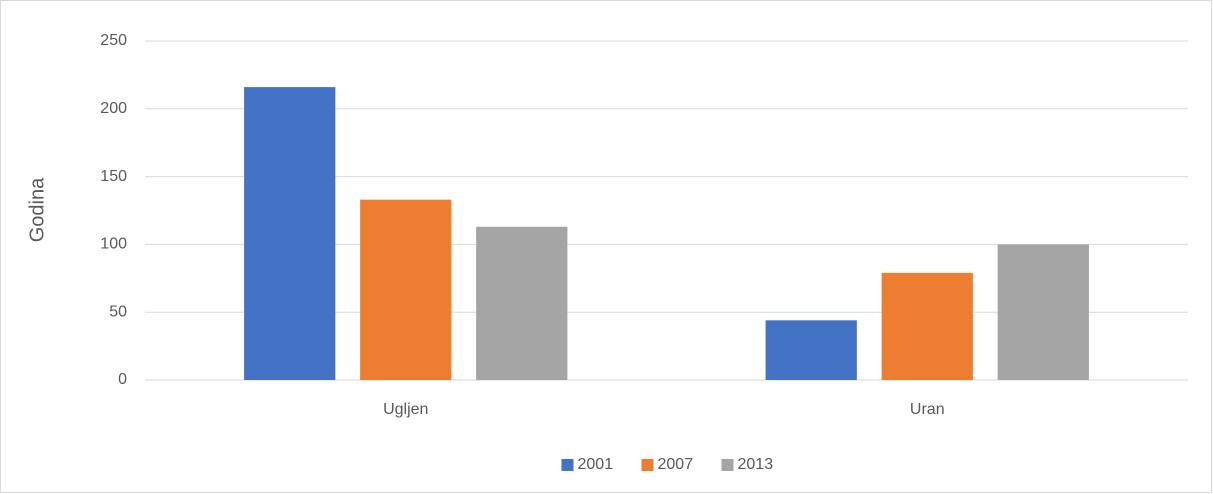 The height and width of the screenshot is (494, 1213). What do you see at coordinates (113, 108) in the screenshot?
I see `y-tick-label: 200` at bounding box center [113, 108].